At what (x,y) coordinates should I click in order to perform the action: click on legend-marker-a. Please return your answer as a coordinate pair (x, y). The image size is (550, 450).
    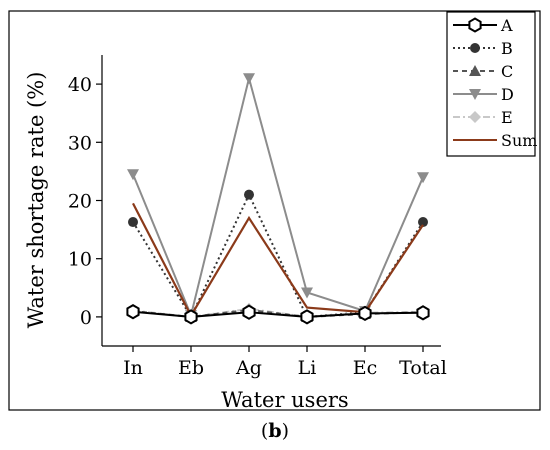
    Looking at the image, I should click on (475, 25).